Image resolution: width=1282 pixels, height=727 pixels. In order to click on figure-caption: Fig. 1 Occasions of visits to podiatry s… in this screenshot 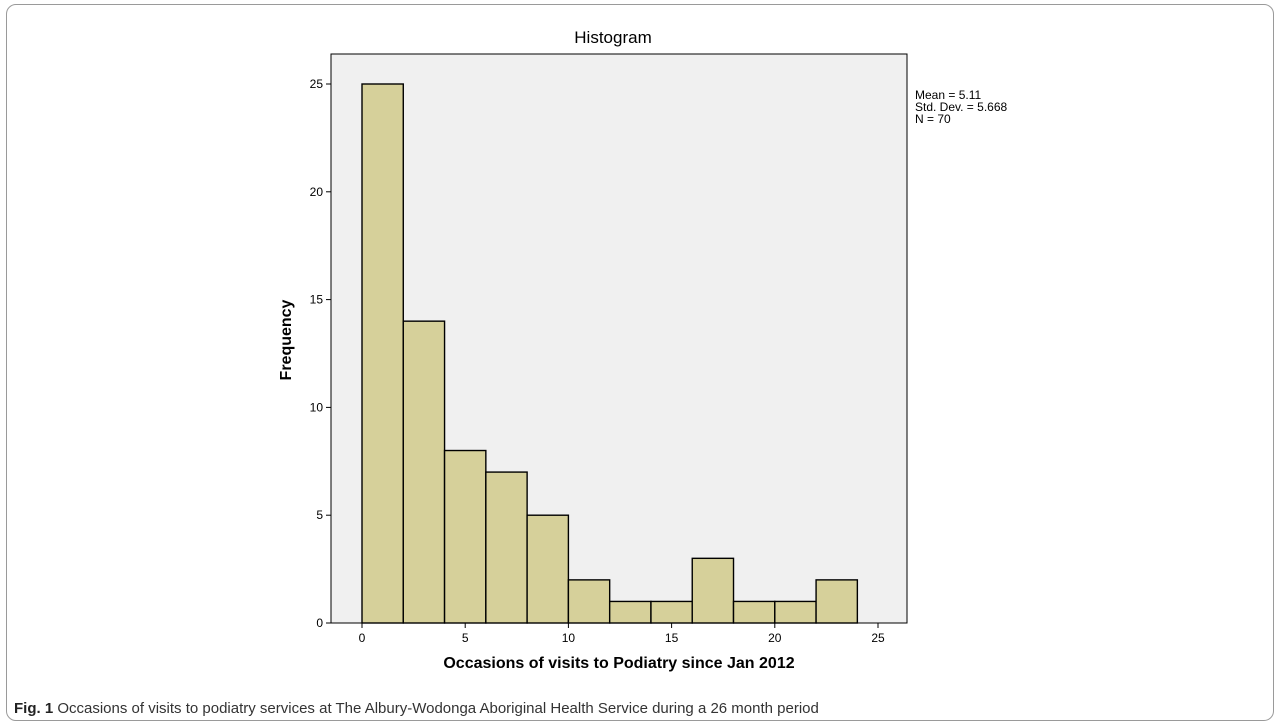, I will do `click(416, 708)`.